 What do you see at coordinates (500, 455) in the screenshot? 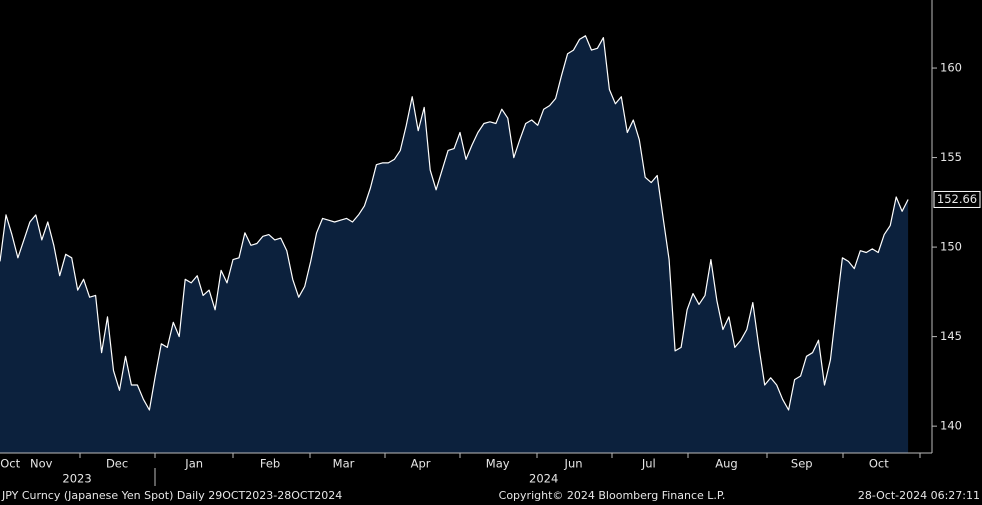
I see `month-boundaries` at bounding box center [500, 455].